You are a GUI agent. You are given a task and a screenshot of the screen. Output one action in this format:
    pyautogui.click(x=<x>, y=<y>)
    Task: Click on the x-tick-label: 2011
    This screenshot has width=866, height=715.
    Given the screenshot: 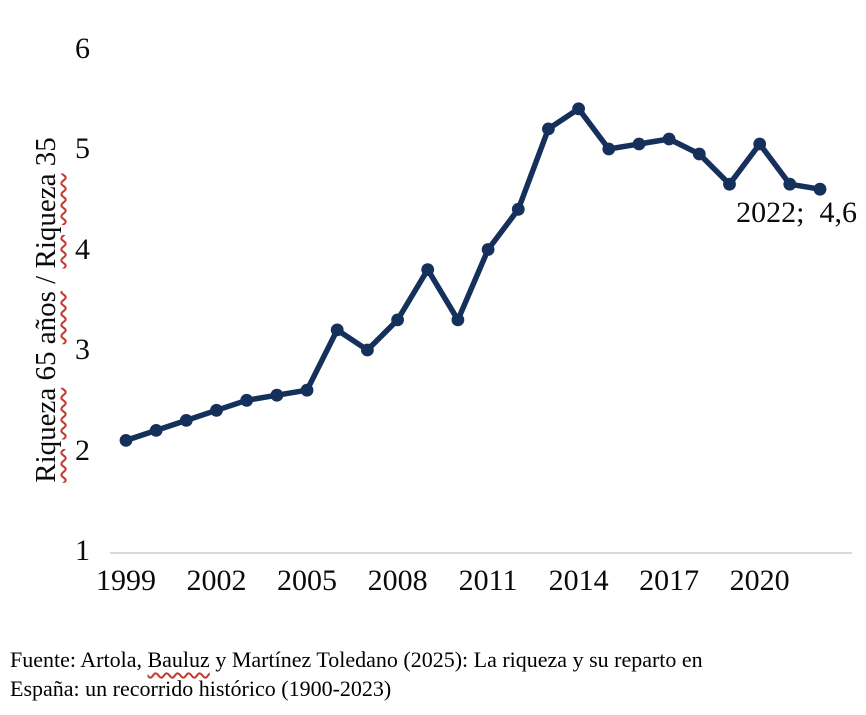 What is the action you would take?
    pyautogui.click(x=488, y=580)
    